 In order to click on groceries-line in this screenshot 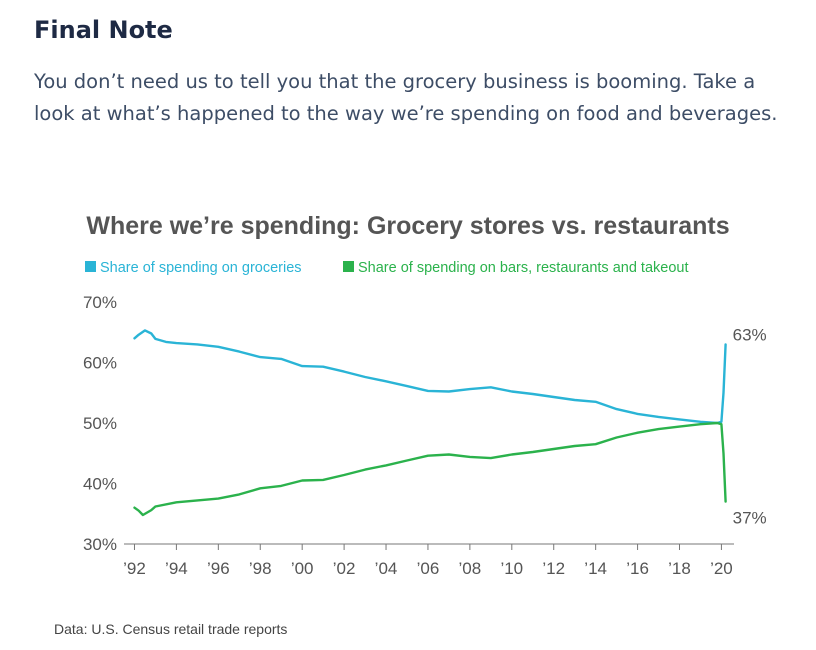, I will do `click(430, 377)`.